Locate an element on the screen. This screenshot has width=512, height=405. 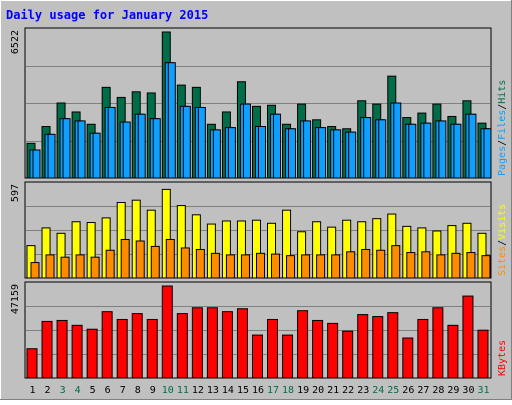
day-label: 11 is located at coordinates (183, 390).